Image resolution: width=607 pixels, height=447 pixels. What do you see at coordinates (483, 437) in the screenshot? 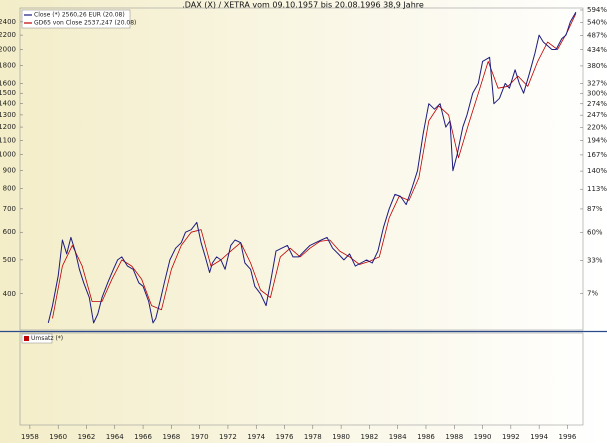
I see `x-tick-label: 1990` at bounding box center [483, 437].